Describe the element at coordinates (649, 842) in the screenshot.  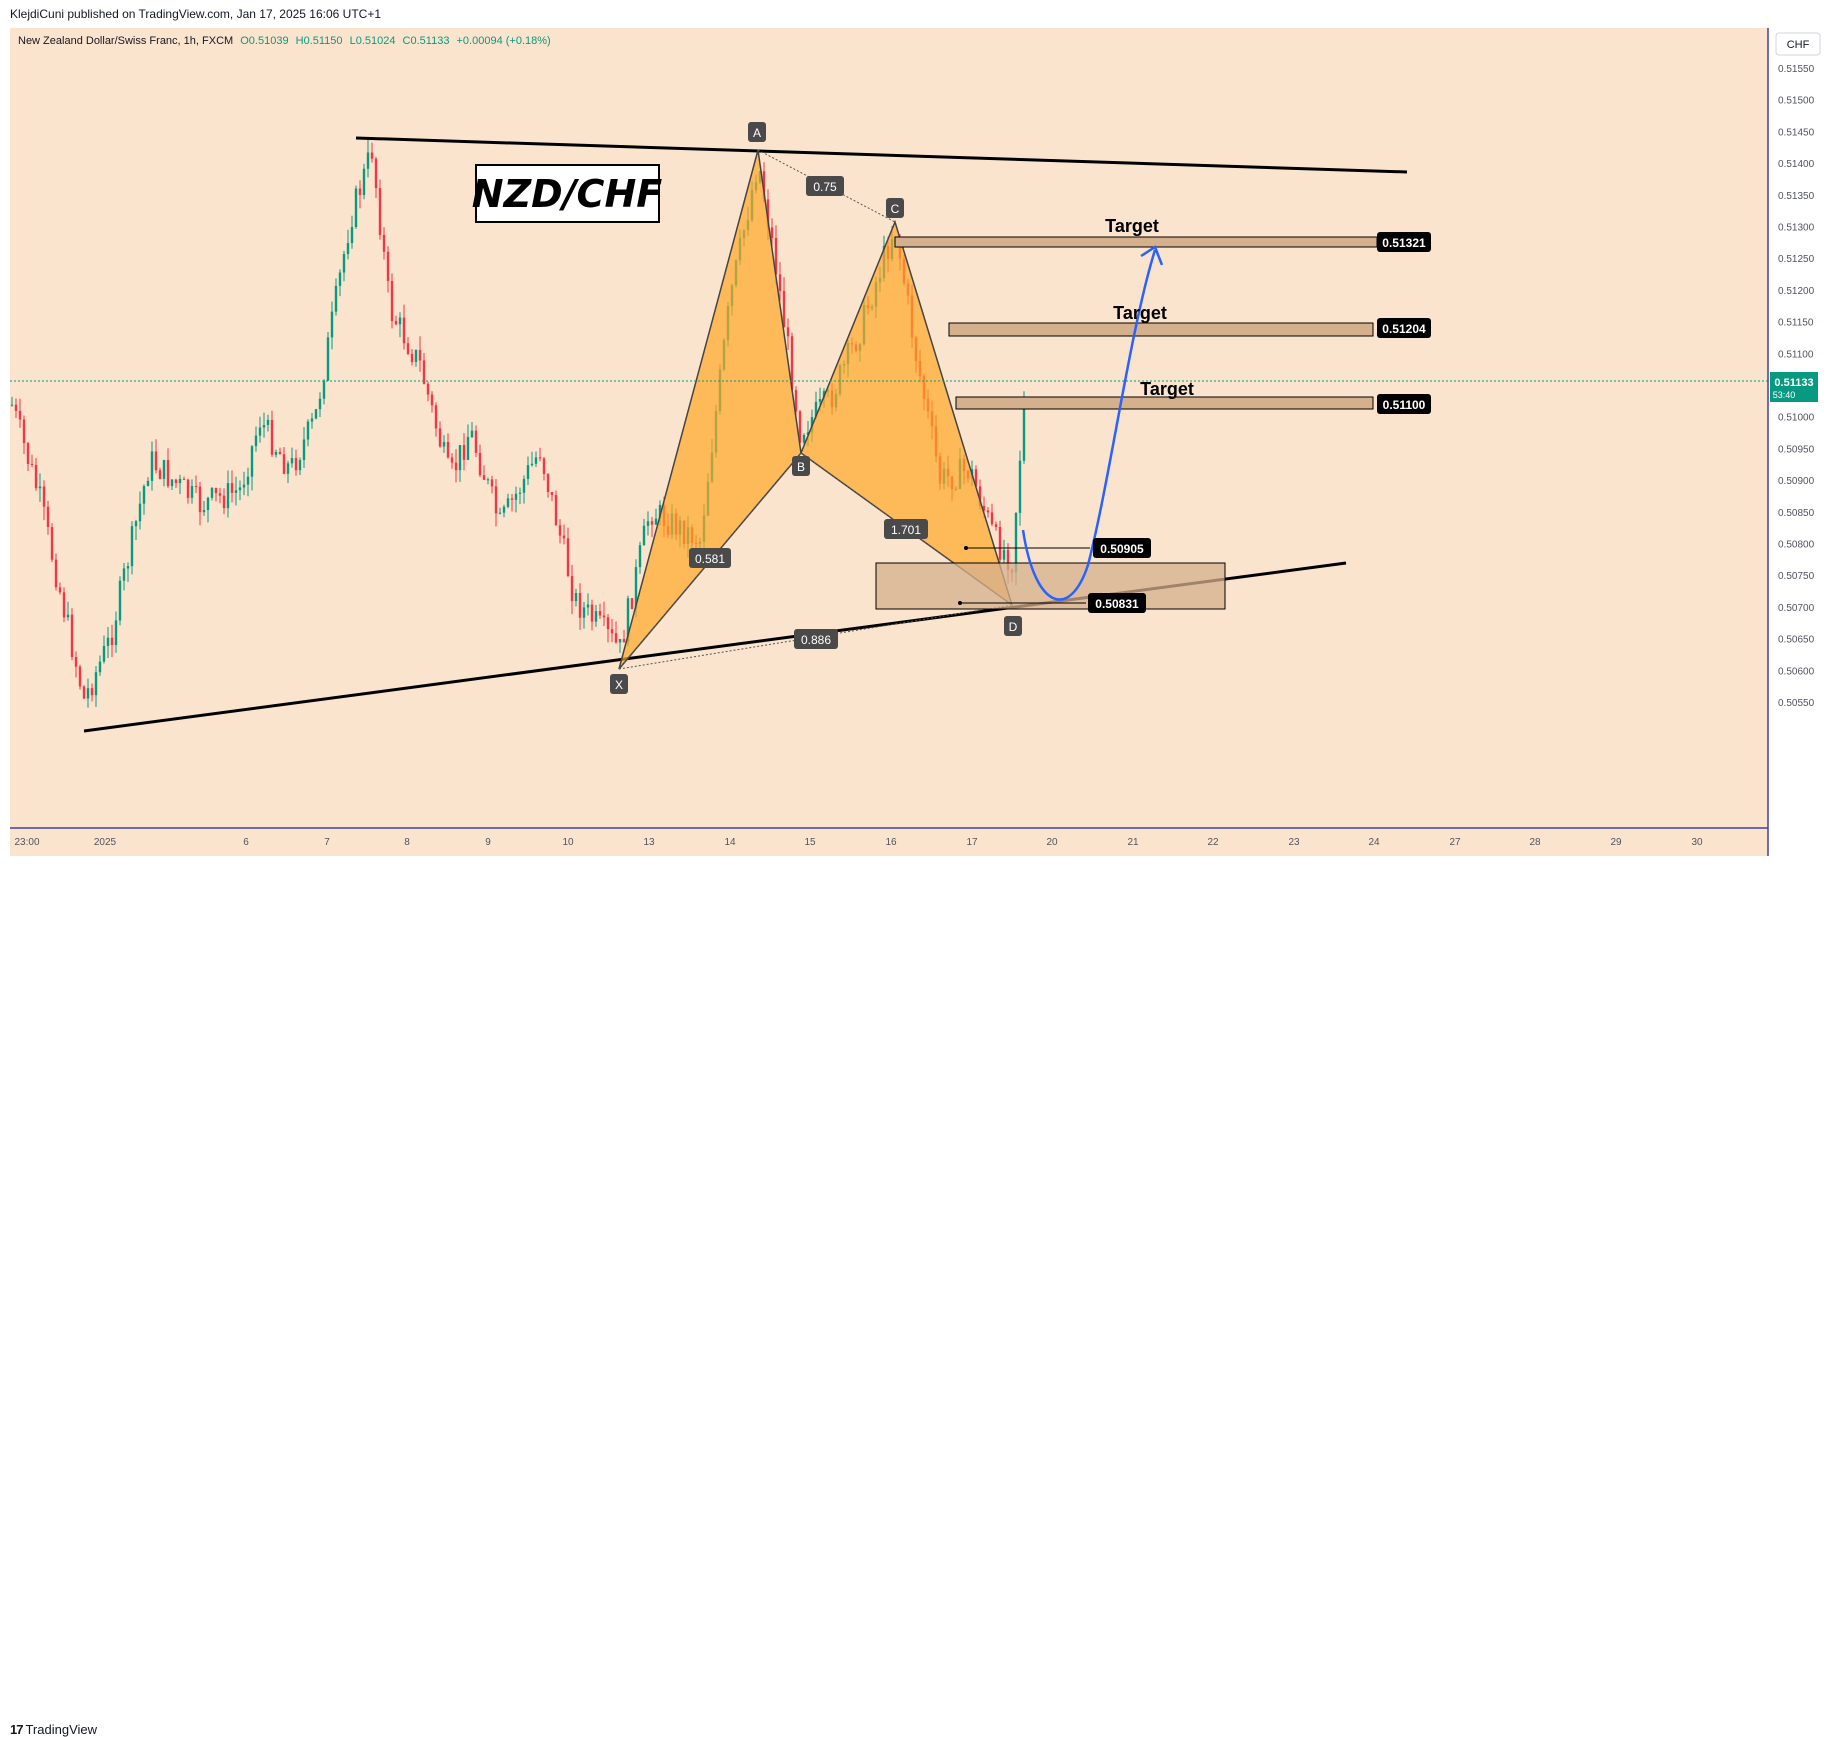
I see `time-tick: 13` at that location.